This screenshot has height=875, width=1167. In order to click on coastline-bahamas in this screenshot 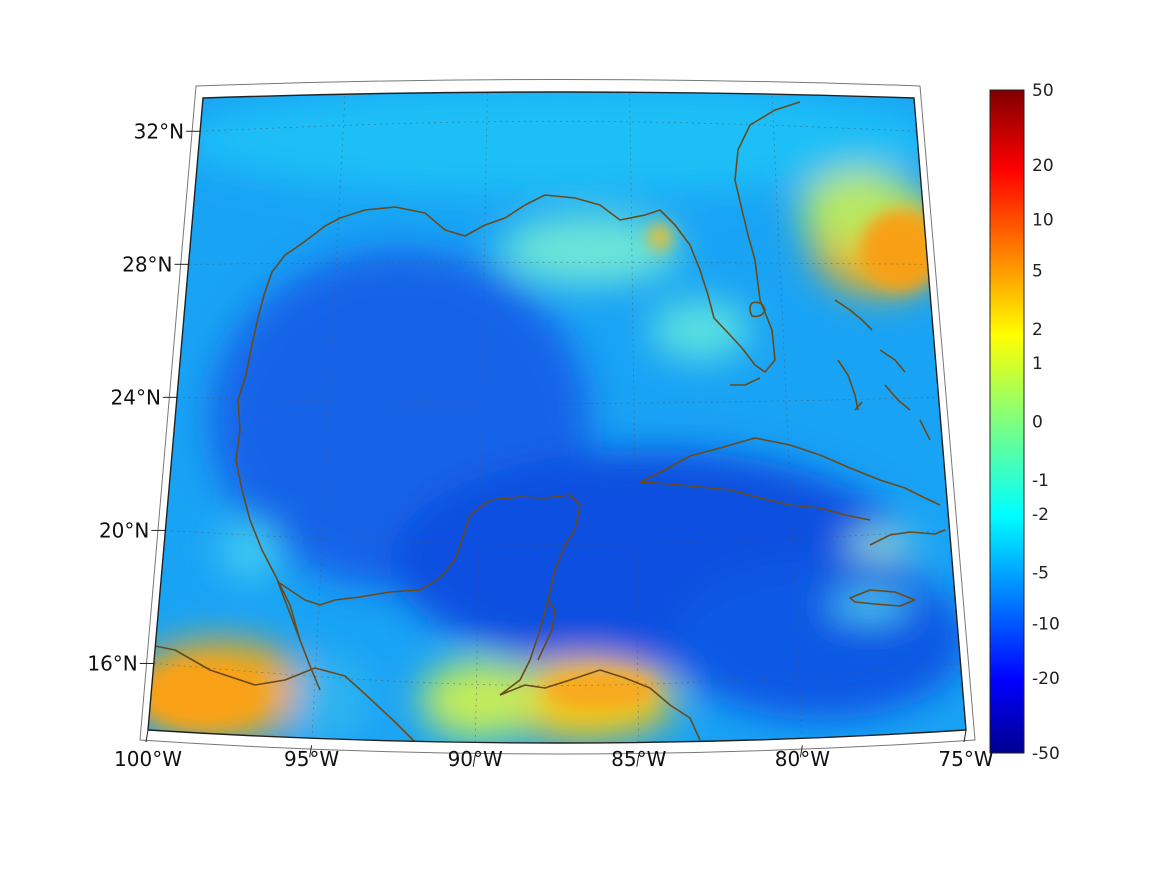, I will do `click(882, 370)`.